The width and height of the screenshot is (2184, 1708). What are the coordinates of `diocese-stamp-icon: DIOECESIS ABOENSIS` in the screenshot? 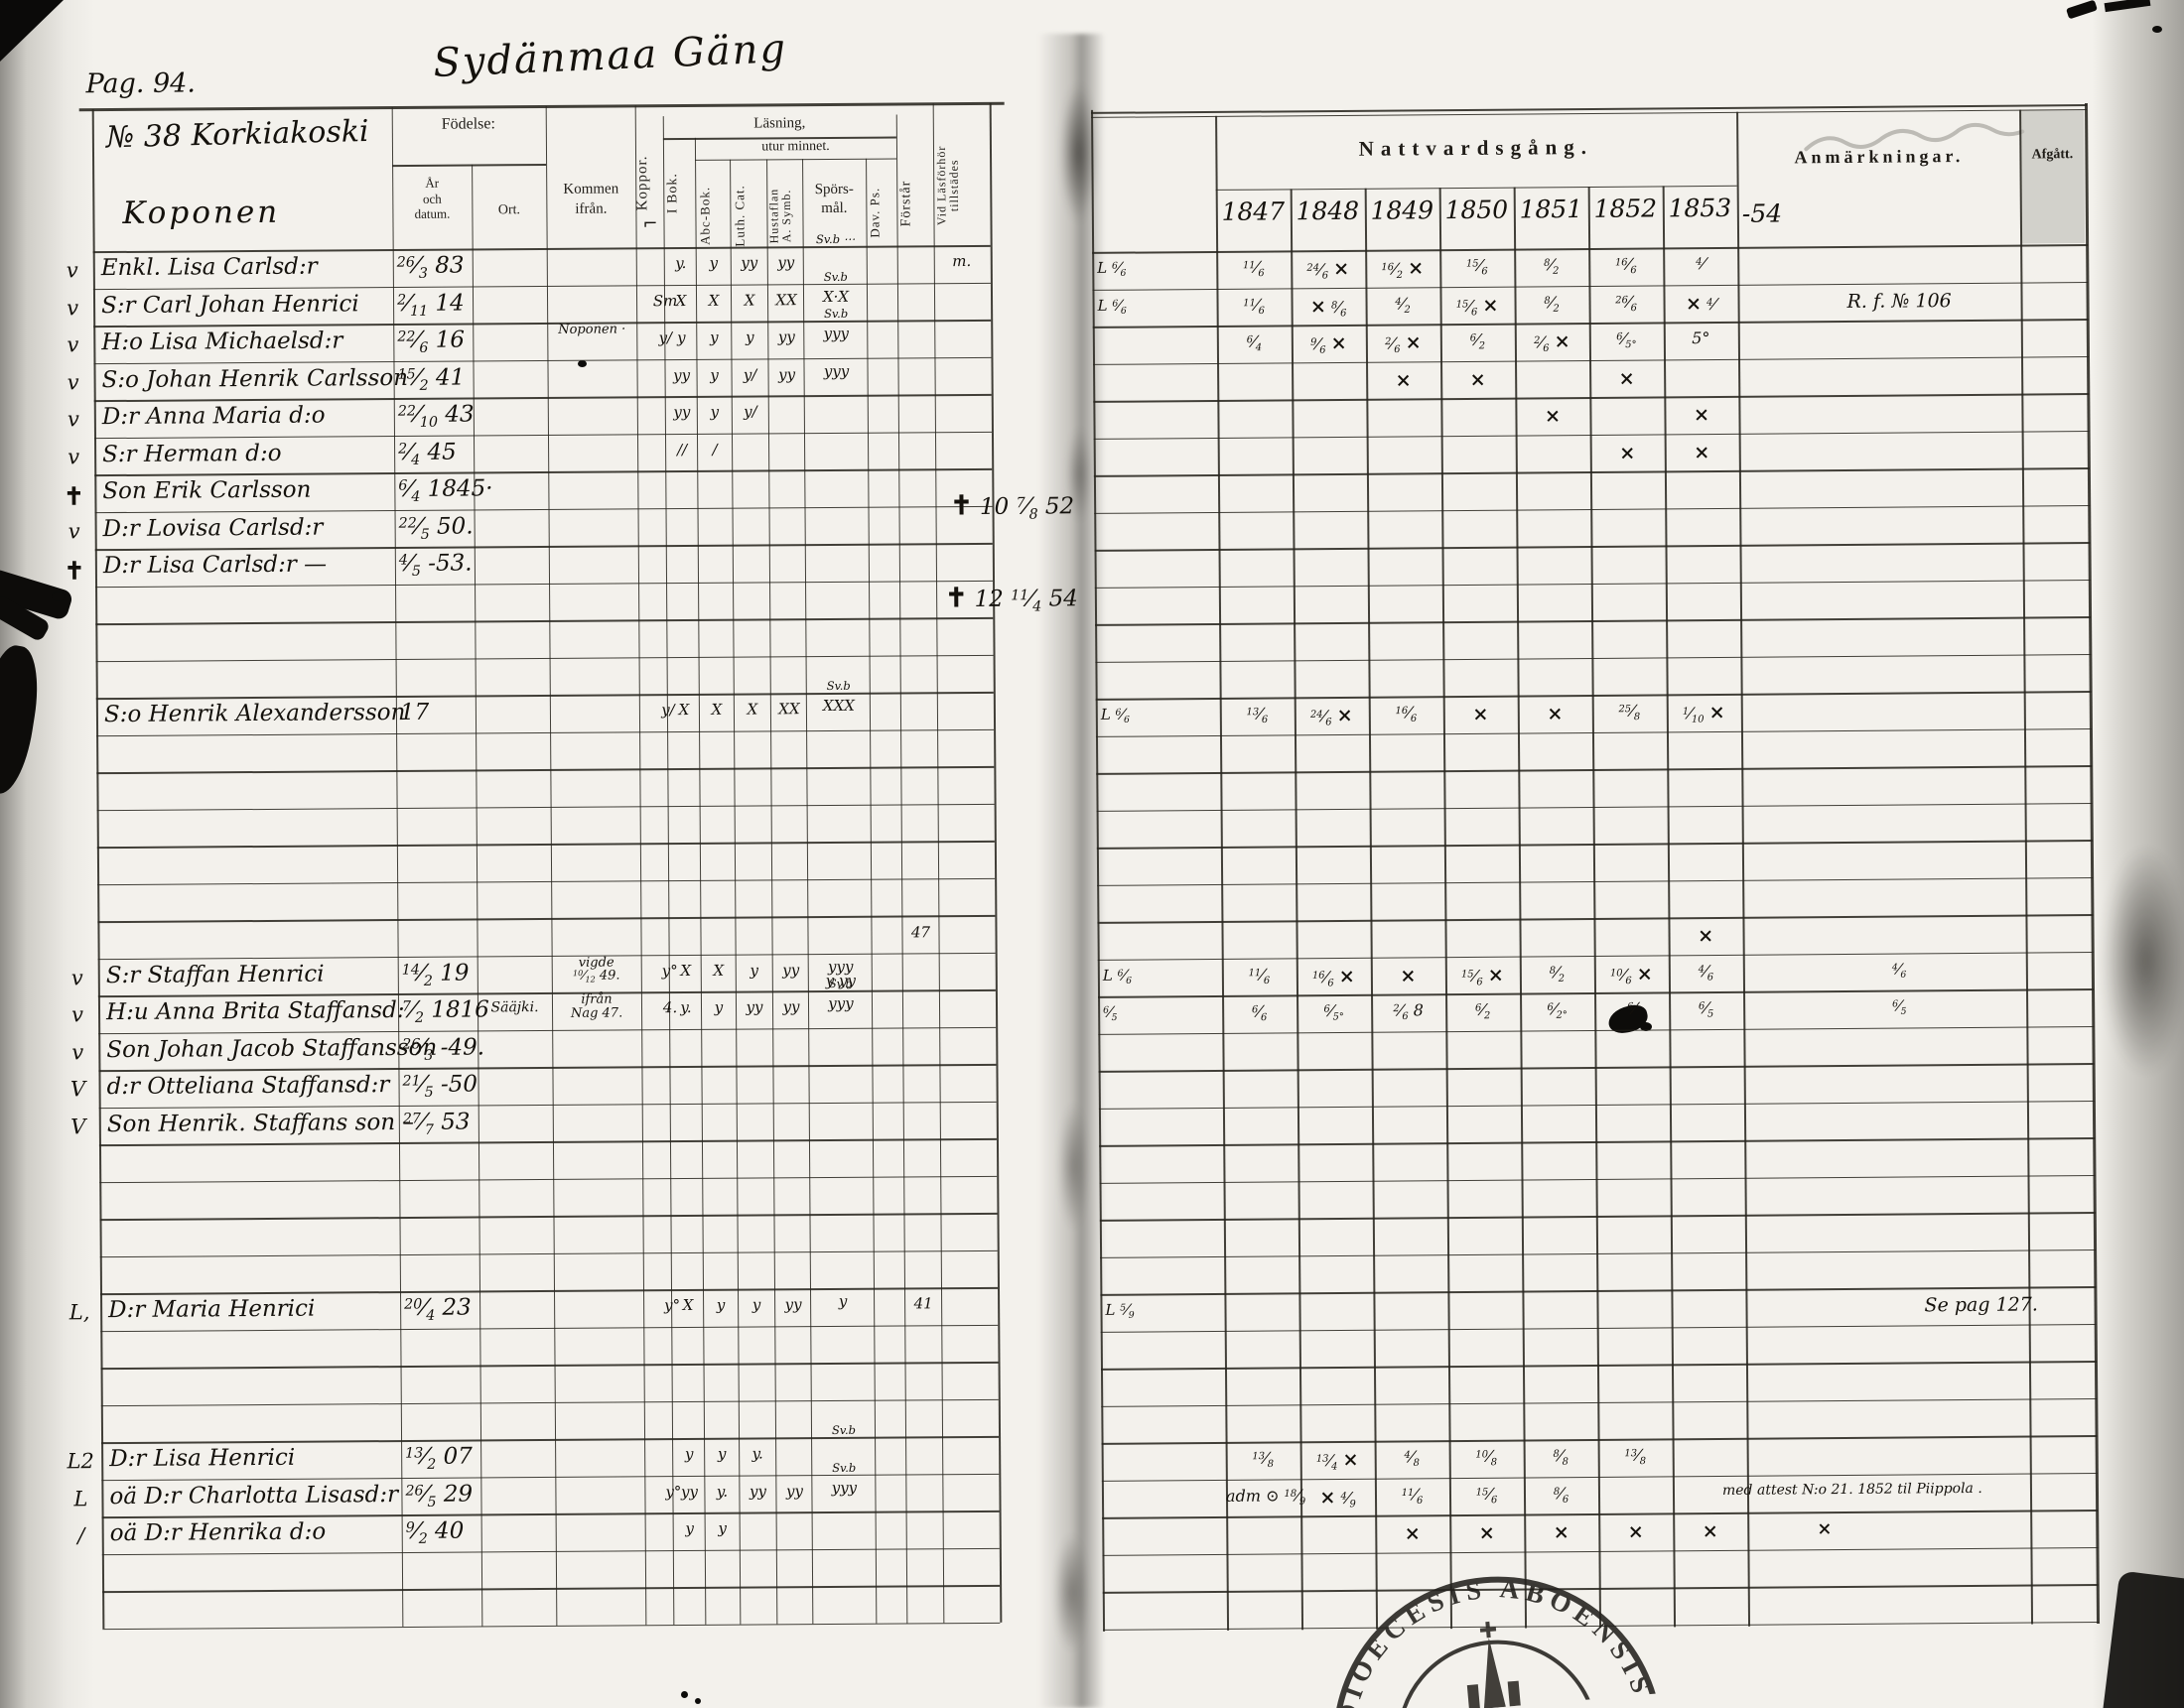 It's located at (1491, 1634).